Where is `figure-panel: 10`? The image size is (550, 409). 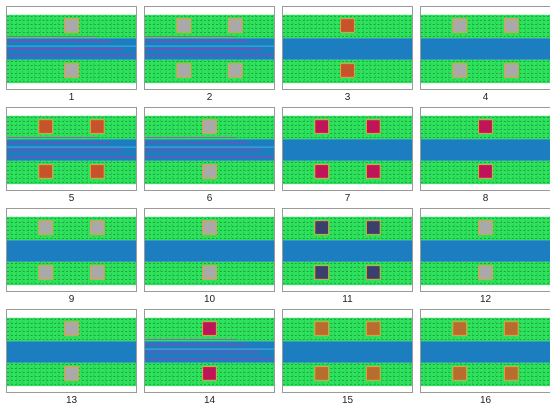 figure-panel: 10 is located at coordinates (209, 257).